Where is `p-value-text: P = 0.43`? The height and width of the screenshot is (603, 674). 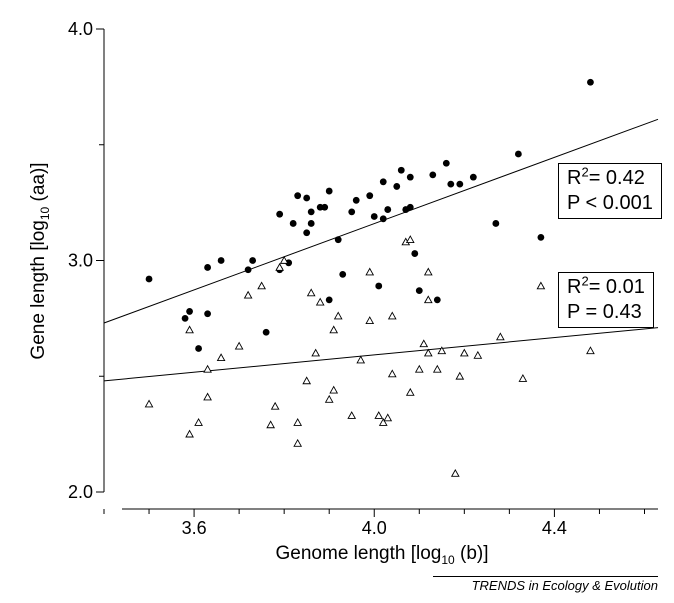
p-value-text: P = 0.43 is located at coordinates (604, 312).